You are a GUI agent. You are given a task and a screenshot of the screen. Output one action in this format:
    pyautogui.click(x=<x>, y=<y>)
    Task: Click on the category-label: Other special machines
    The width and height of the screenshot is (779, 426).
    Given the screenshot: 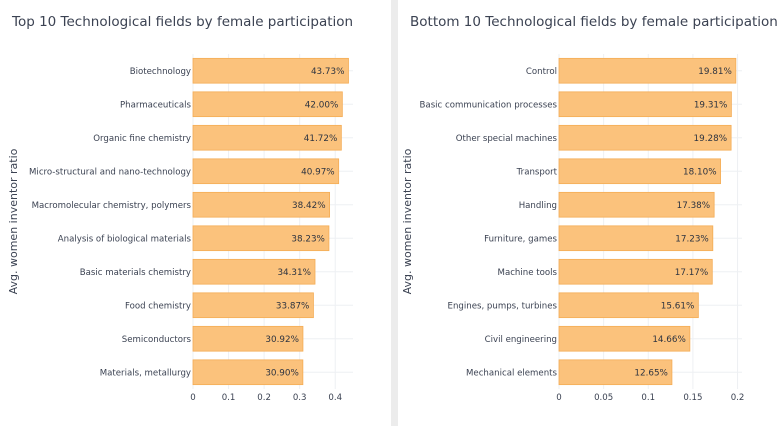 What is the action you would take?
    pyautogui.click(x=507, y=139)
    